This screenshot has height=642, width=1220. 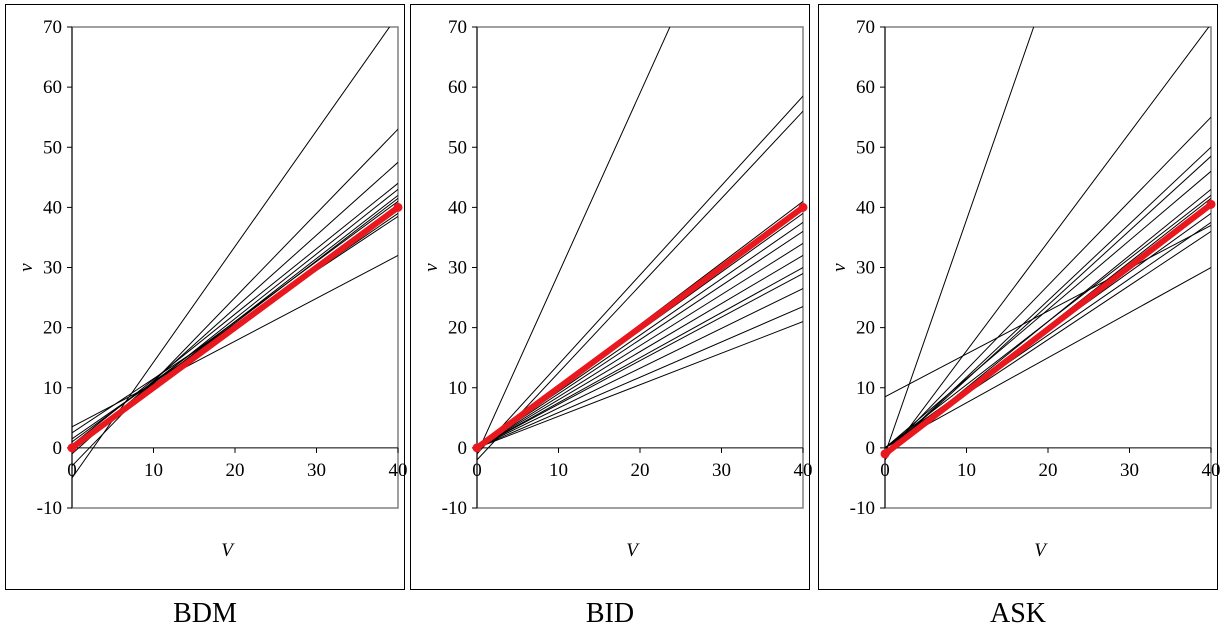 I want to click on caption-bid: BID, so click(x=610, y=613).